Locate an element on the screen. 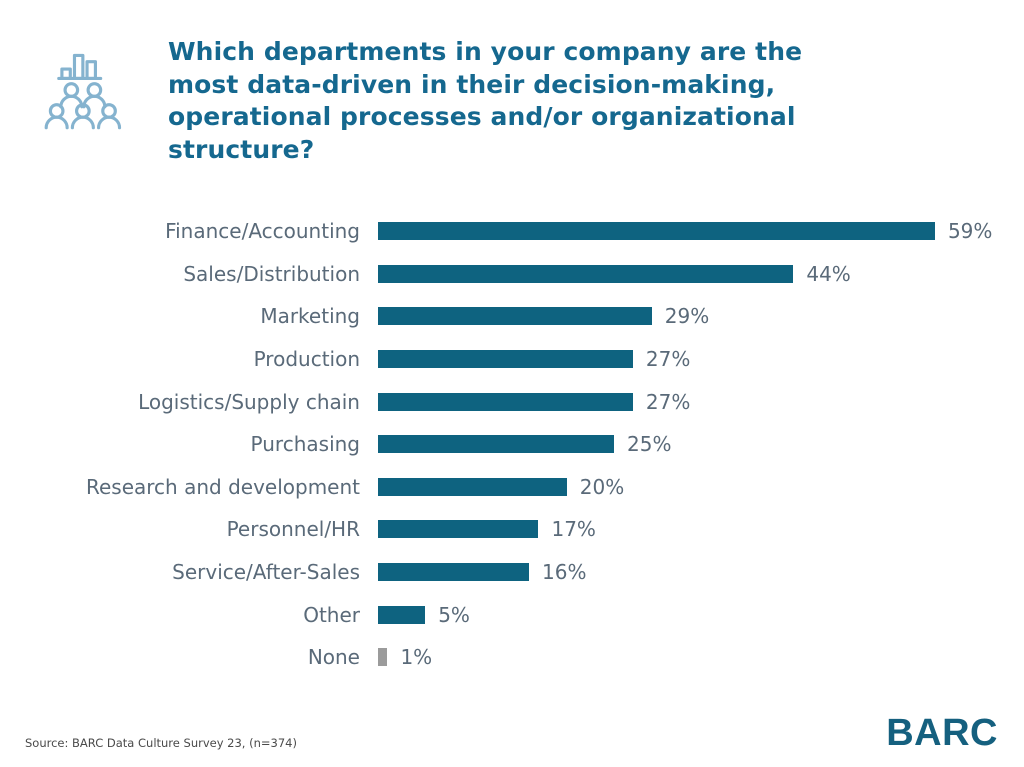  category-label: Research and development is located at coordinates (222, 486).